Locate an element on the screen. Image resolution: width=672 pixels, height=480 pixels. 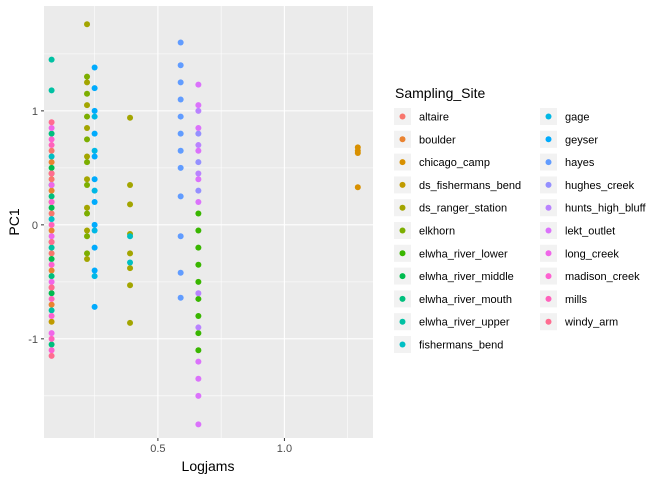
legend-marker-elwha_river_lower is located at coordinates (402, 253).